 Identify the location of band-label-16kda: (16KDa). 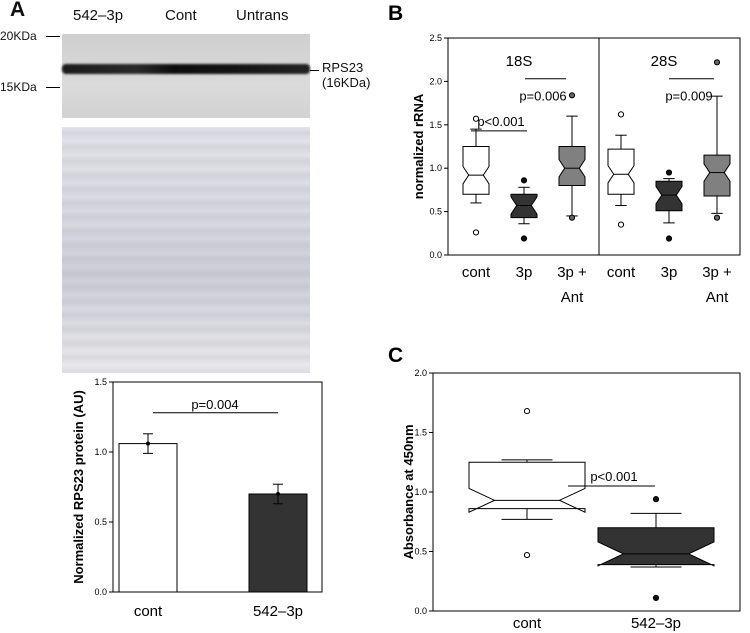
(346, 82).